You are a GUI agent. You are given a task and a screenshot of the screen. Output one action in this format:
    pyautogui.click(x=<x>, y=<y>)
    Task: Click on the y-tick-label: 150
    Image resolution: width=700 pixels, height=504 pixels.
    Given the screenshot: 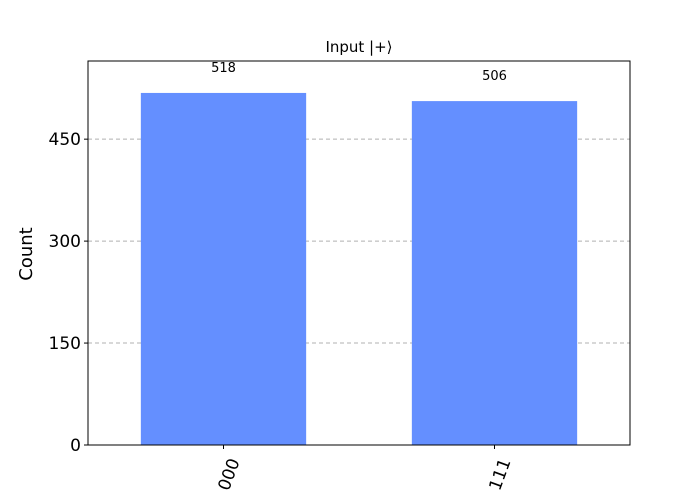 What is the action you would take?
    pyautogui.click(x=65, y=344)
    